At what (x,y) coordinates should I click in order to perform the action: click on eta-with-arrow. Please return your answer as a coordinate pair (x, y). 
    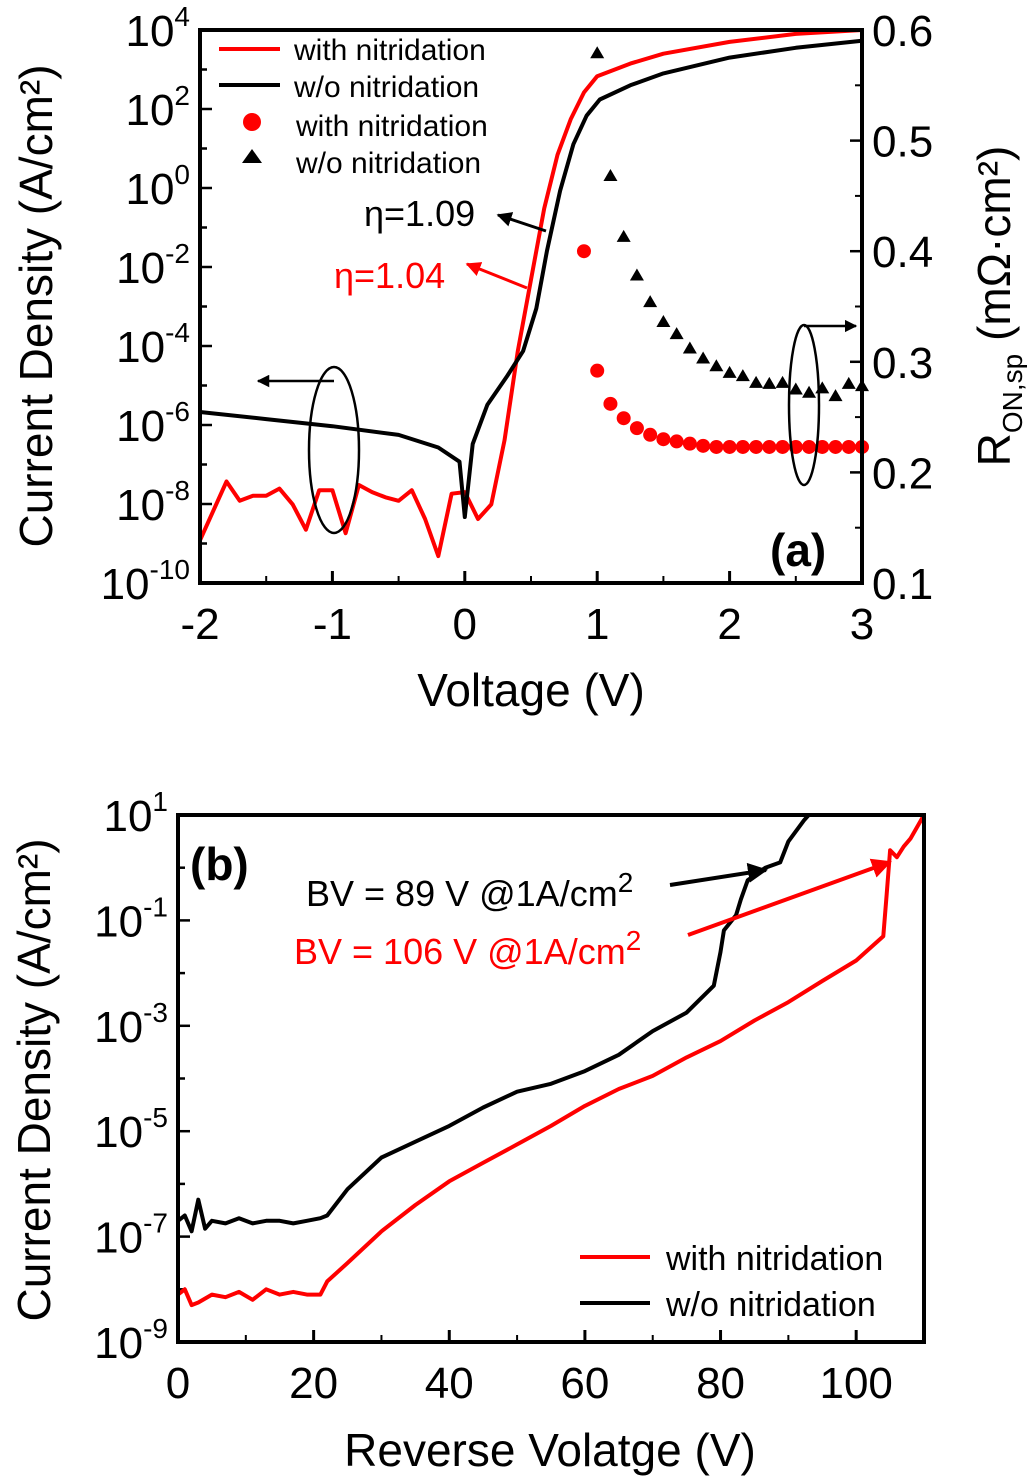
    Looking at the image, I should click on (496, 276).